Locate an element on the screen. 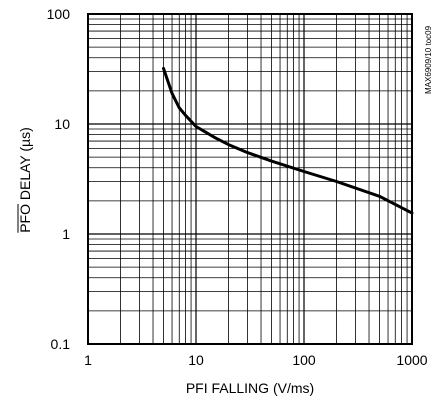 The height and width of the screenshot is (402, 438). y-tick-label: 100 is located at coordinates (59, 14).